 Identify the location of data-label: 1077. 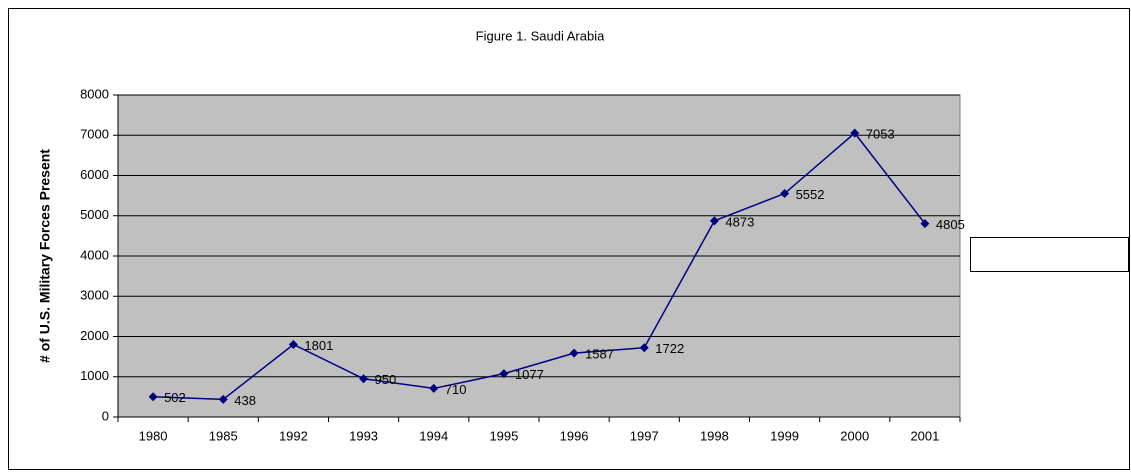
(529, 374).